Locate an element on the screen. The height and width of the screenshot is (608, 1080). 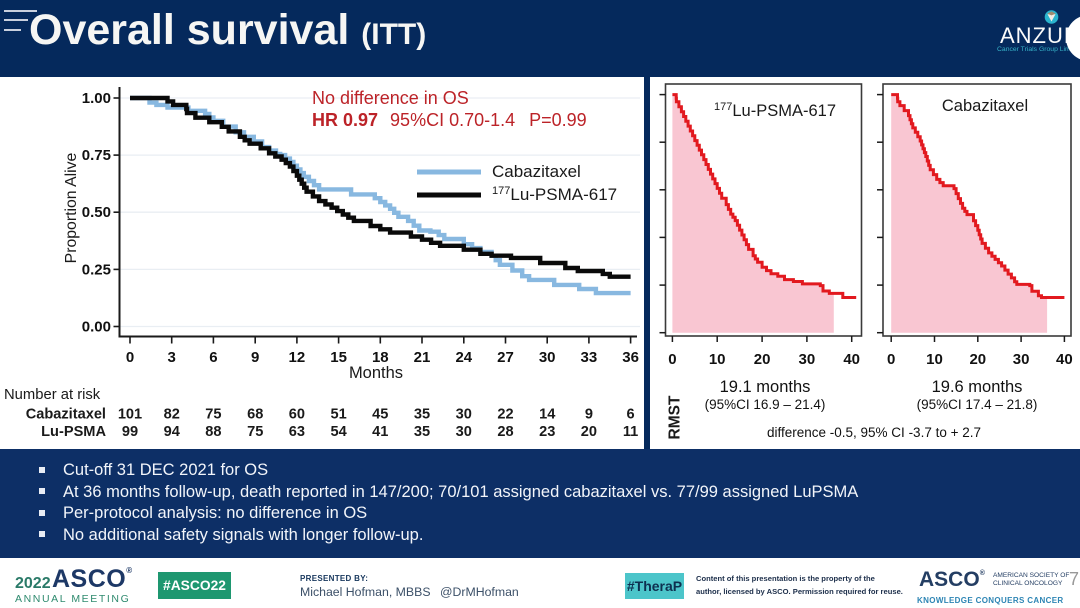
svg-text: 36 is located at coordinates (630, 357).